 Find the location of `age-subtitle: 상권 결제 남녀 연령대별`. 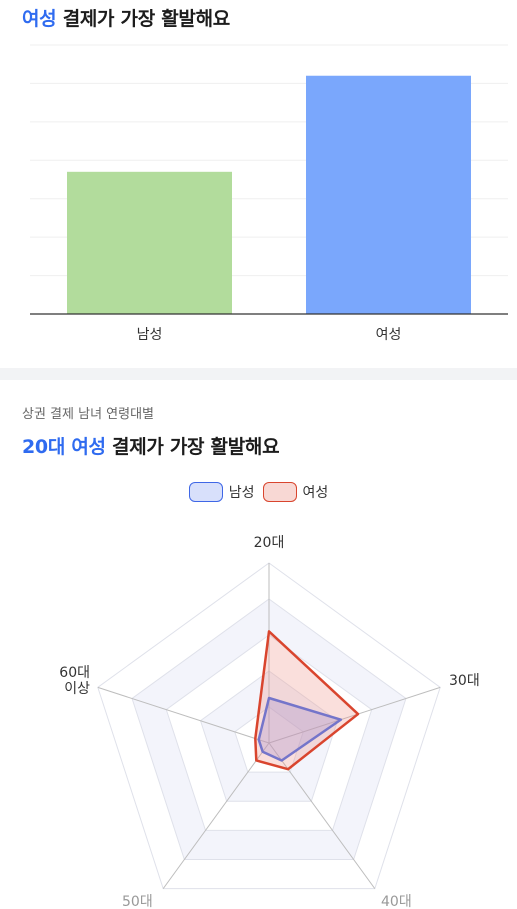

age-subtitle: 상권 결제 남녀 연령대별 is located at coordinates (88, 414).